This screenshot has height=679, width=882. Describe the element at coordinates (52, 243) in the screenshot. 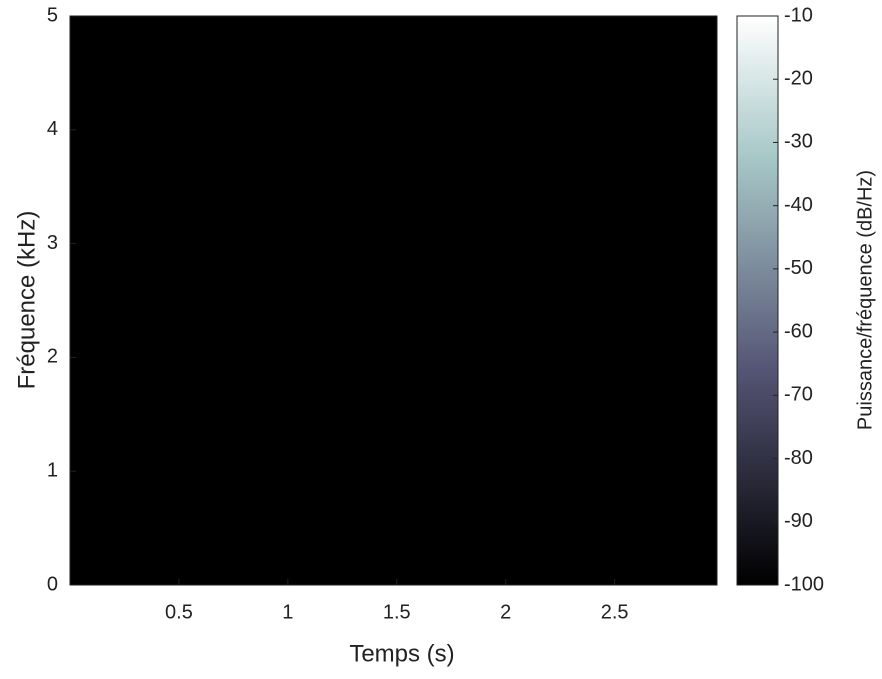

I see `y-tick-label: 3` at that location.